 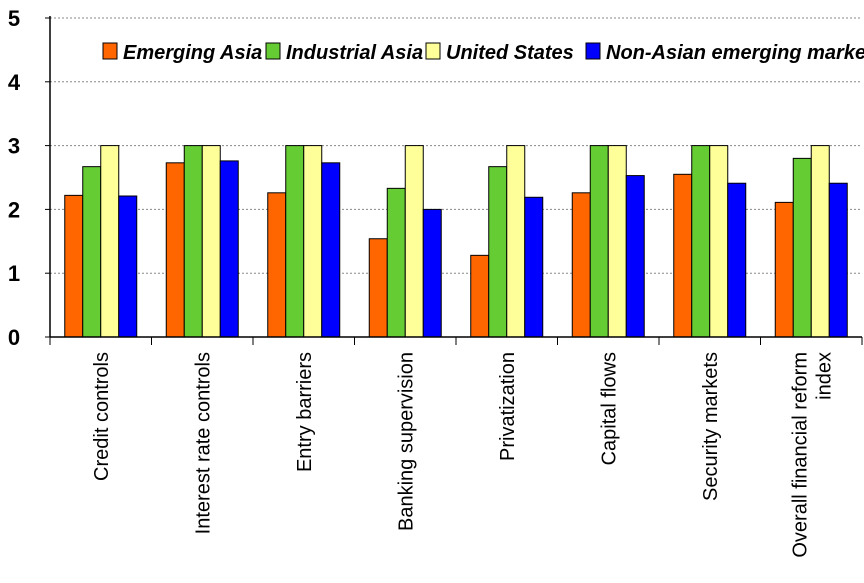 What do you see at coordinates (14, 273) in the screenshot?
I see `y-tick-label: 1` at bounding box center [14, 273].